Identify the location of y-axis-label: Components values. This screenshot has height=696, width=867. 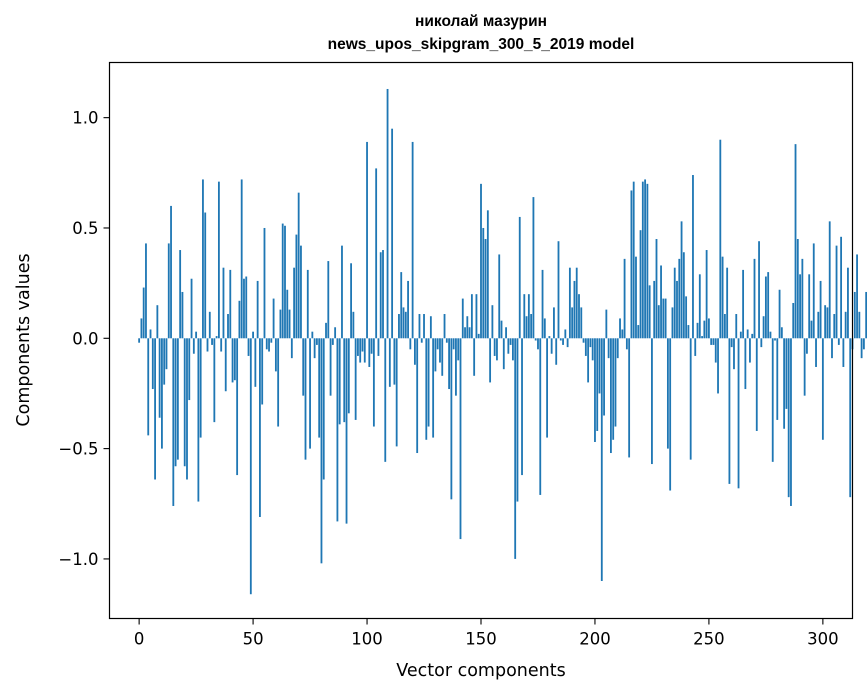
(24, 339).